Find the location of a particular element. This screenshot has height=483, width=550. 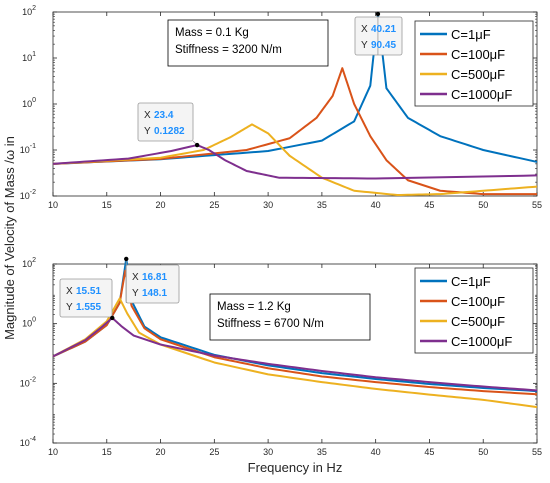

top-x-tick-label: 40 is located at coordinates (376, 205).